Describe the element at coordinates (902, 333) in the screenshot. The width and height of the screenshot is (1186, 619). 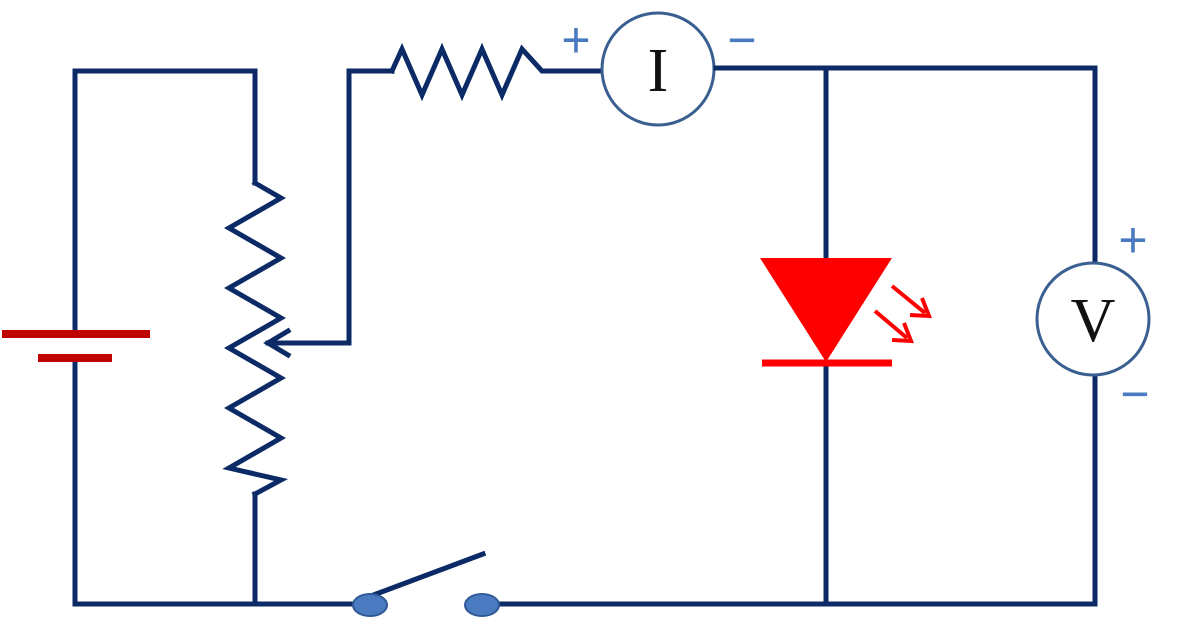
I see `light-arrow-2-head` at that location.